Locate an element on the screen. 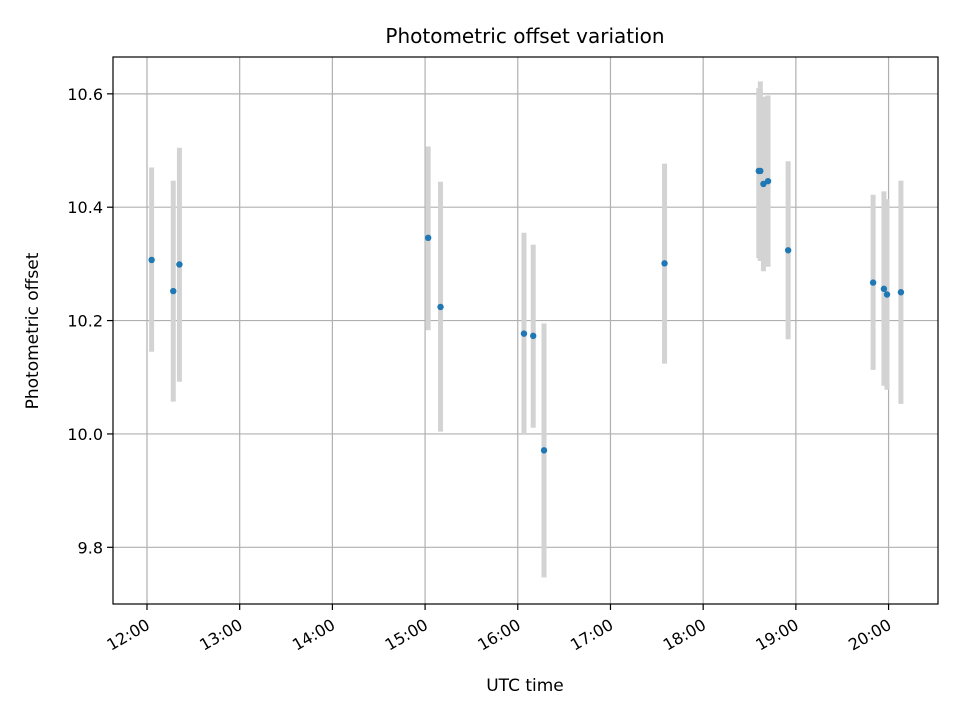 The image size is (960, 720). chart-title: Photometric offset variation is located at coordinates (524, 36).